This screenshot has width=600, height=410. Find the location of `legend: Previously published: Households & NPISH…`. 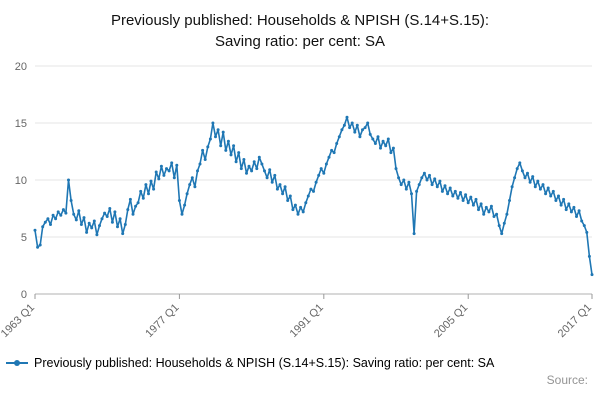

legend: Previously published: Households & NPISH… is located at coordinates (303, 363).